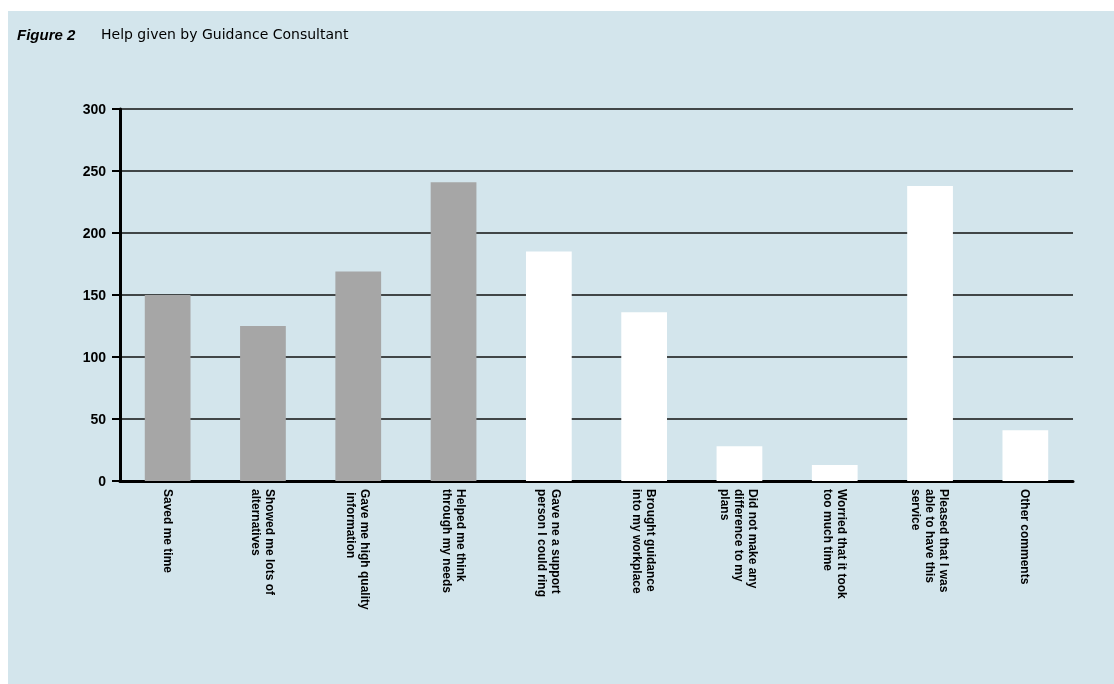 Image resolution: width=1114 pixels, height=684 pixels. I want to click on chart-title: Figure 2, so click(46, 34).